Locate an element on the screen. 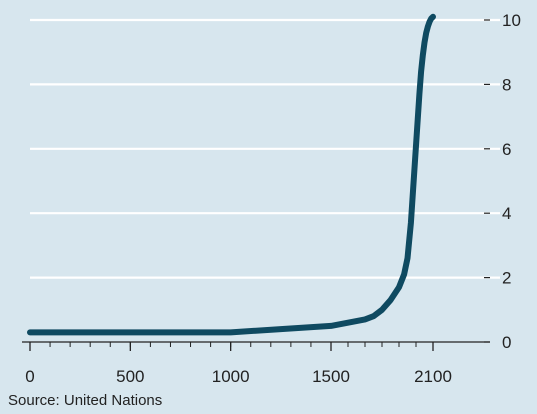  source-note: Source: United Nations is located at coordinates (85, 400).